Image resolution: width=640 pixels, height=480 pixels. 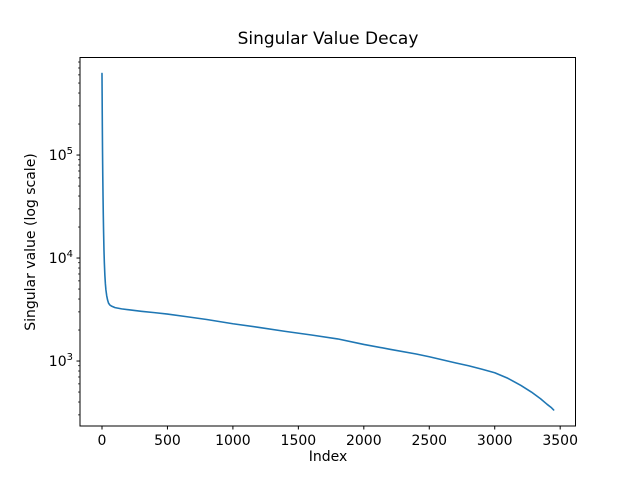 What do you see at coordinates (364, 441) in the screenshot?
I see `x-tick-label: 2000` at bounding box center [364, 441].